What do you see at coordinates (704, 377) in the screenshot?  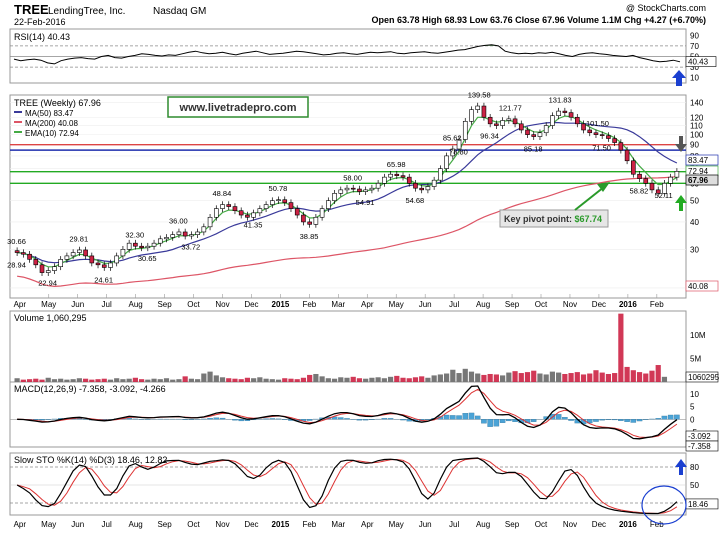 I see `volume-last-label: 1060295` at bounding box center [704, 377].